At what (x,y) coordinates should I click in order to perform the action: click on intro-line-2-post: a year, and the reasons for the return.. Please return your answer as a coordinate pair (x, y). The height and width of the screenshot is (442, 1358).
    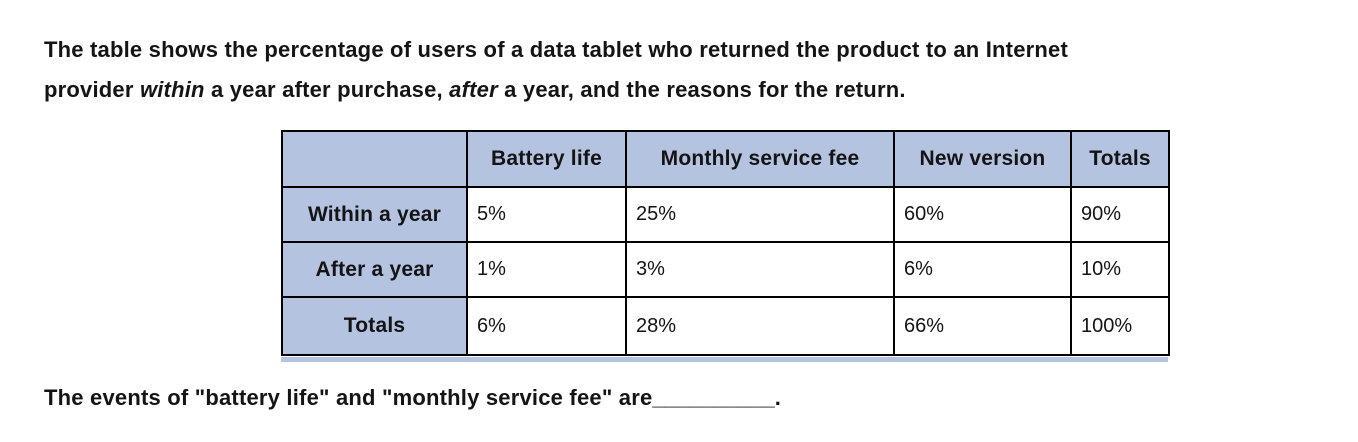
    Looking at the image, I should click on (701, 89).